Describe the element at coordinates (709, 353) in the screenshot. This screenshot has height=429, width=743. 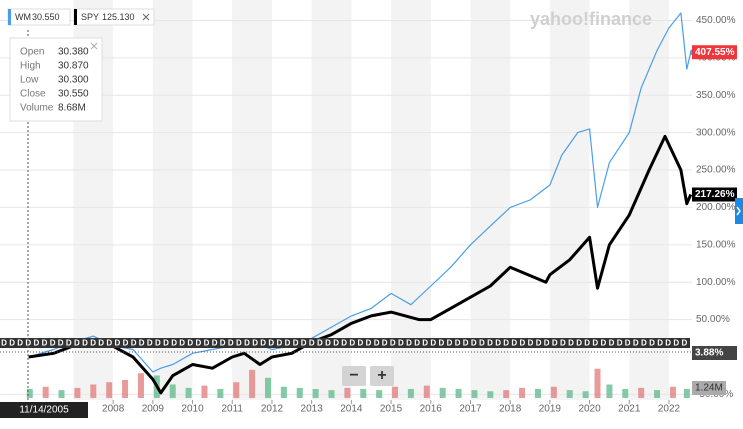
I see `indicator-label: 3.88%` at that location.